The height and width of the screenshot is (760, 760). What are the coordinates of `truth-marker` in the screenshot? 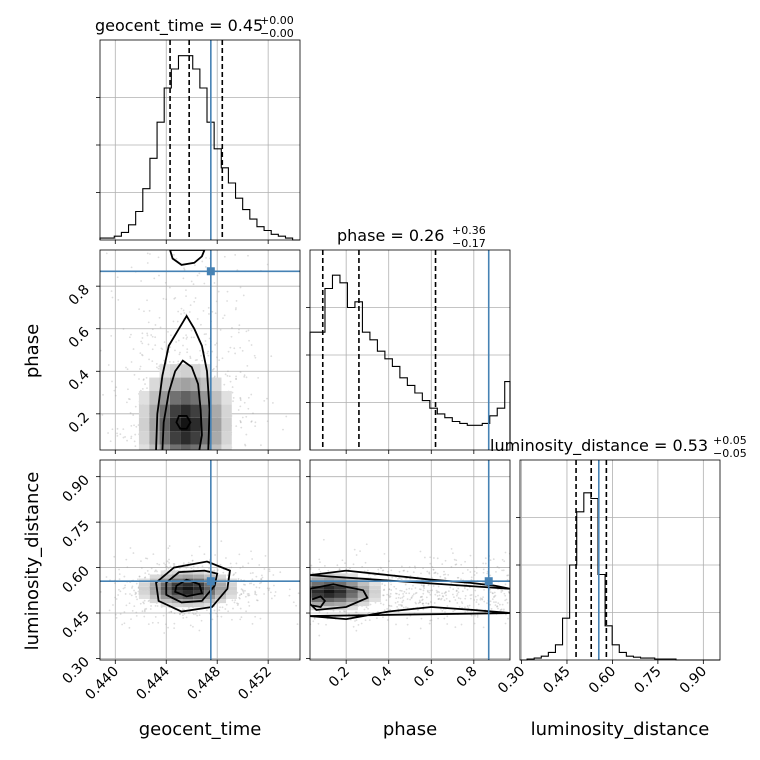 It's located at (210, 581).